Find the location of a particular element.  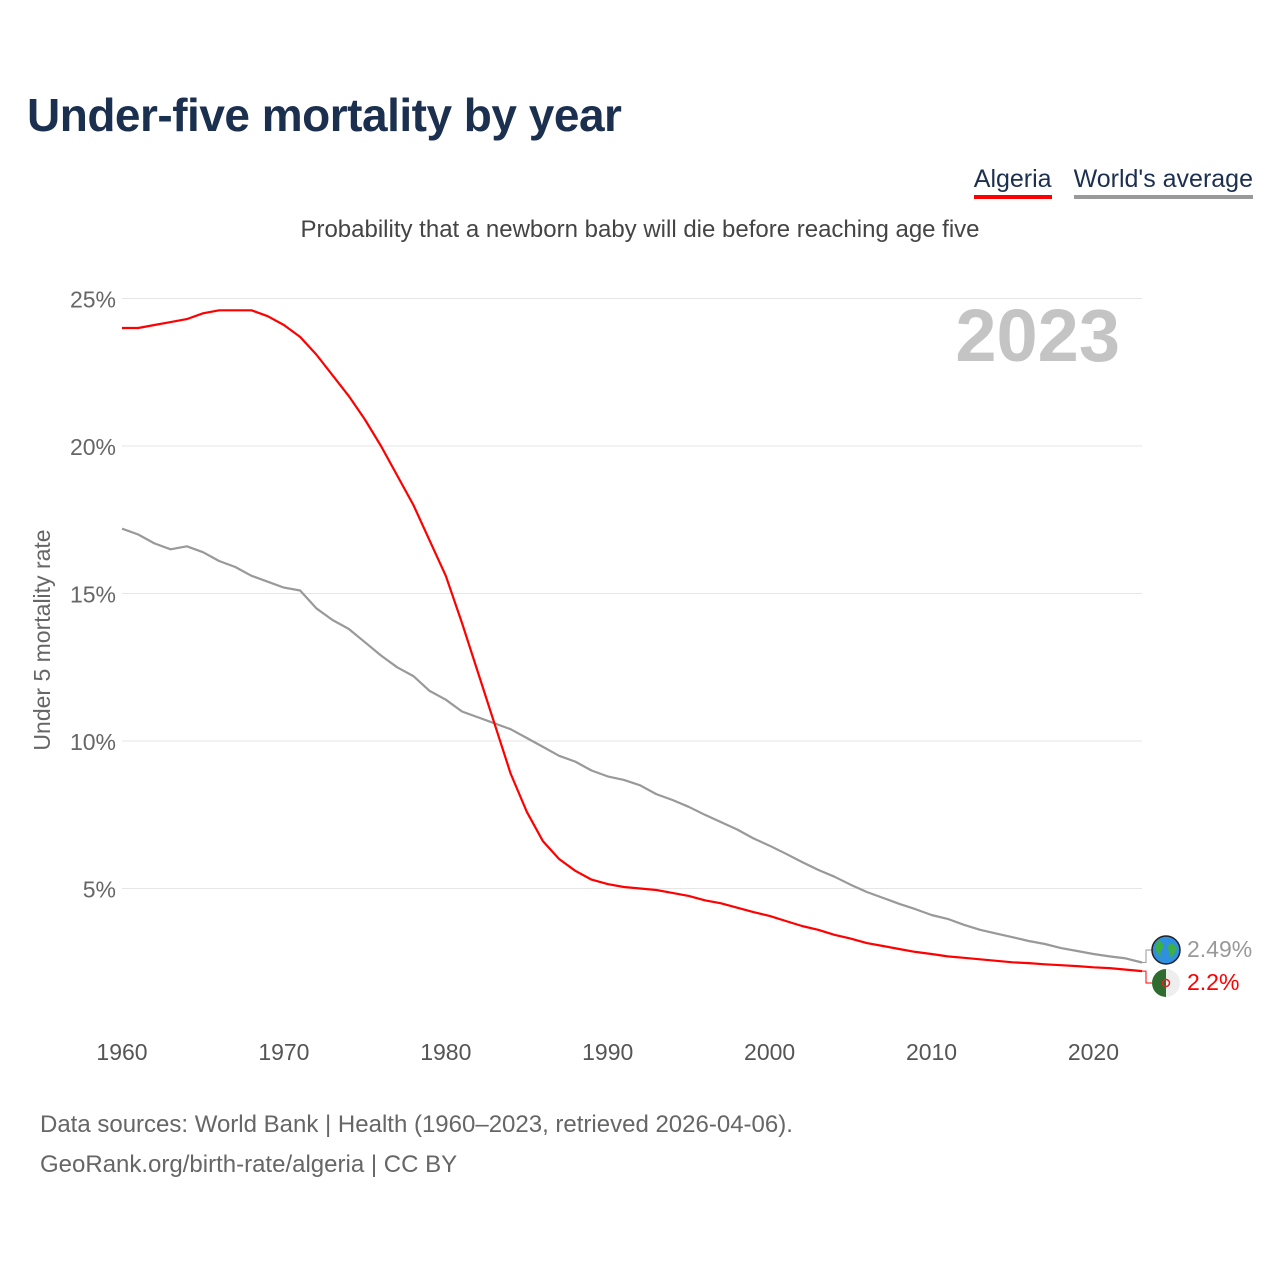

y-tick-label: 15% is located at coordinates (93, 595).